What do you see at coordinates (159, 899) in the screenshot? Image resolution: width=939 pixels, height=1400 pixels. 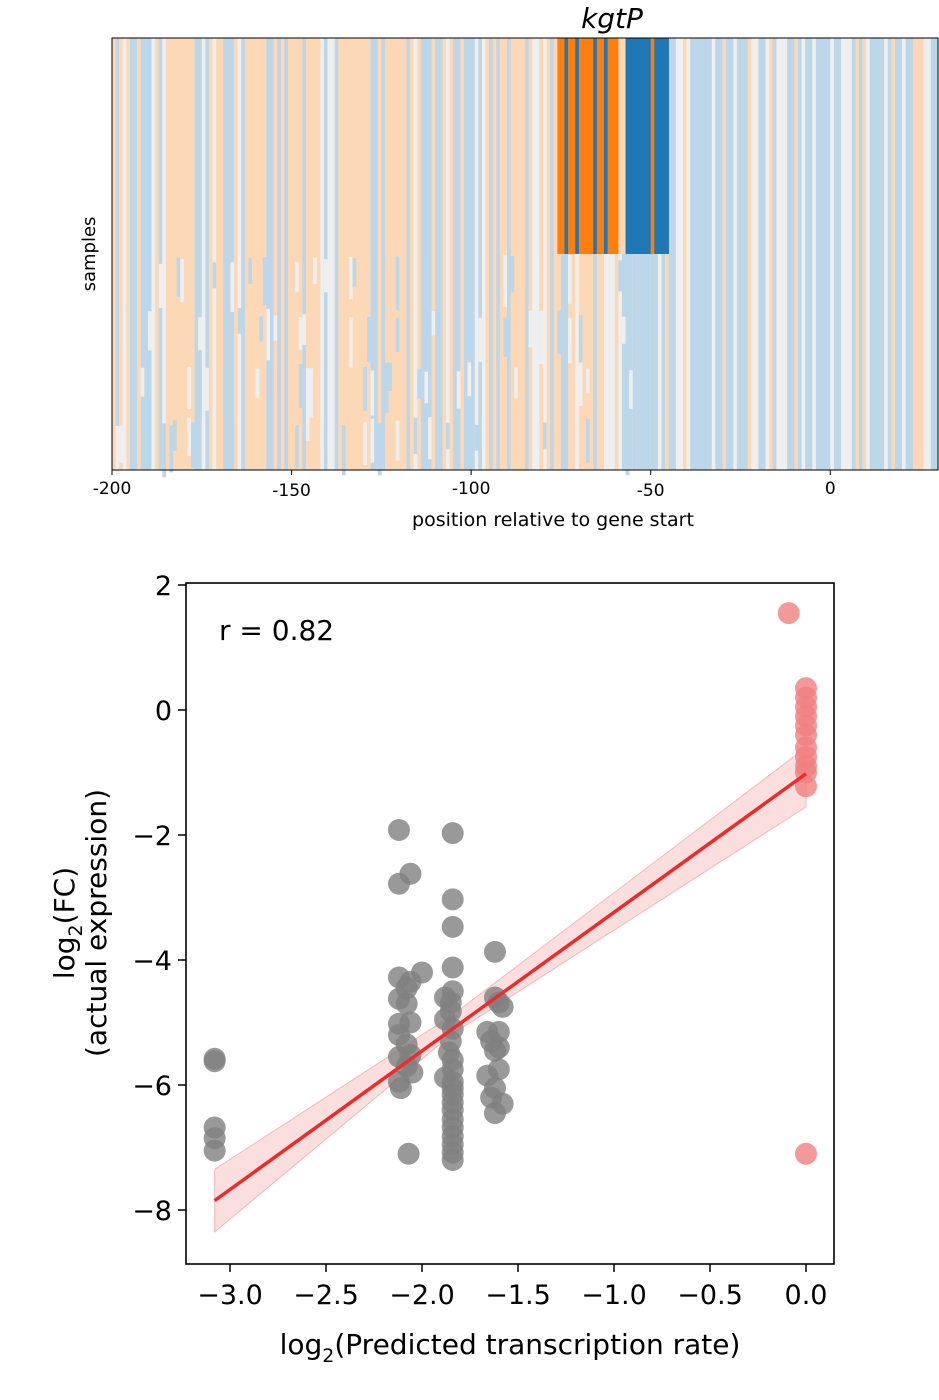 I see `scatter-y-axis: 2 0 −2 −4 −6 −8` at bounding box center [159, 899].